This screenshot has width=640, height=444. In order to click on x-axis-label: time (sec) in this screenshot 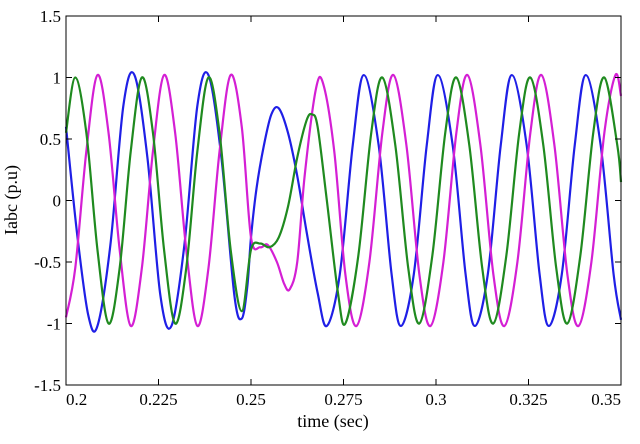, I will do `click(332, 421)`.